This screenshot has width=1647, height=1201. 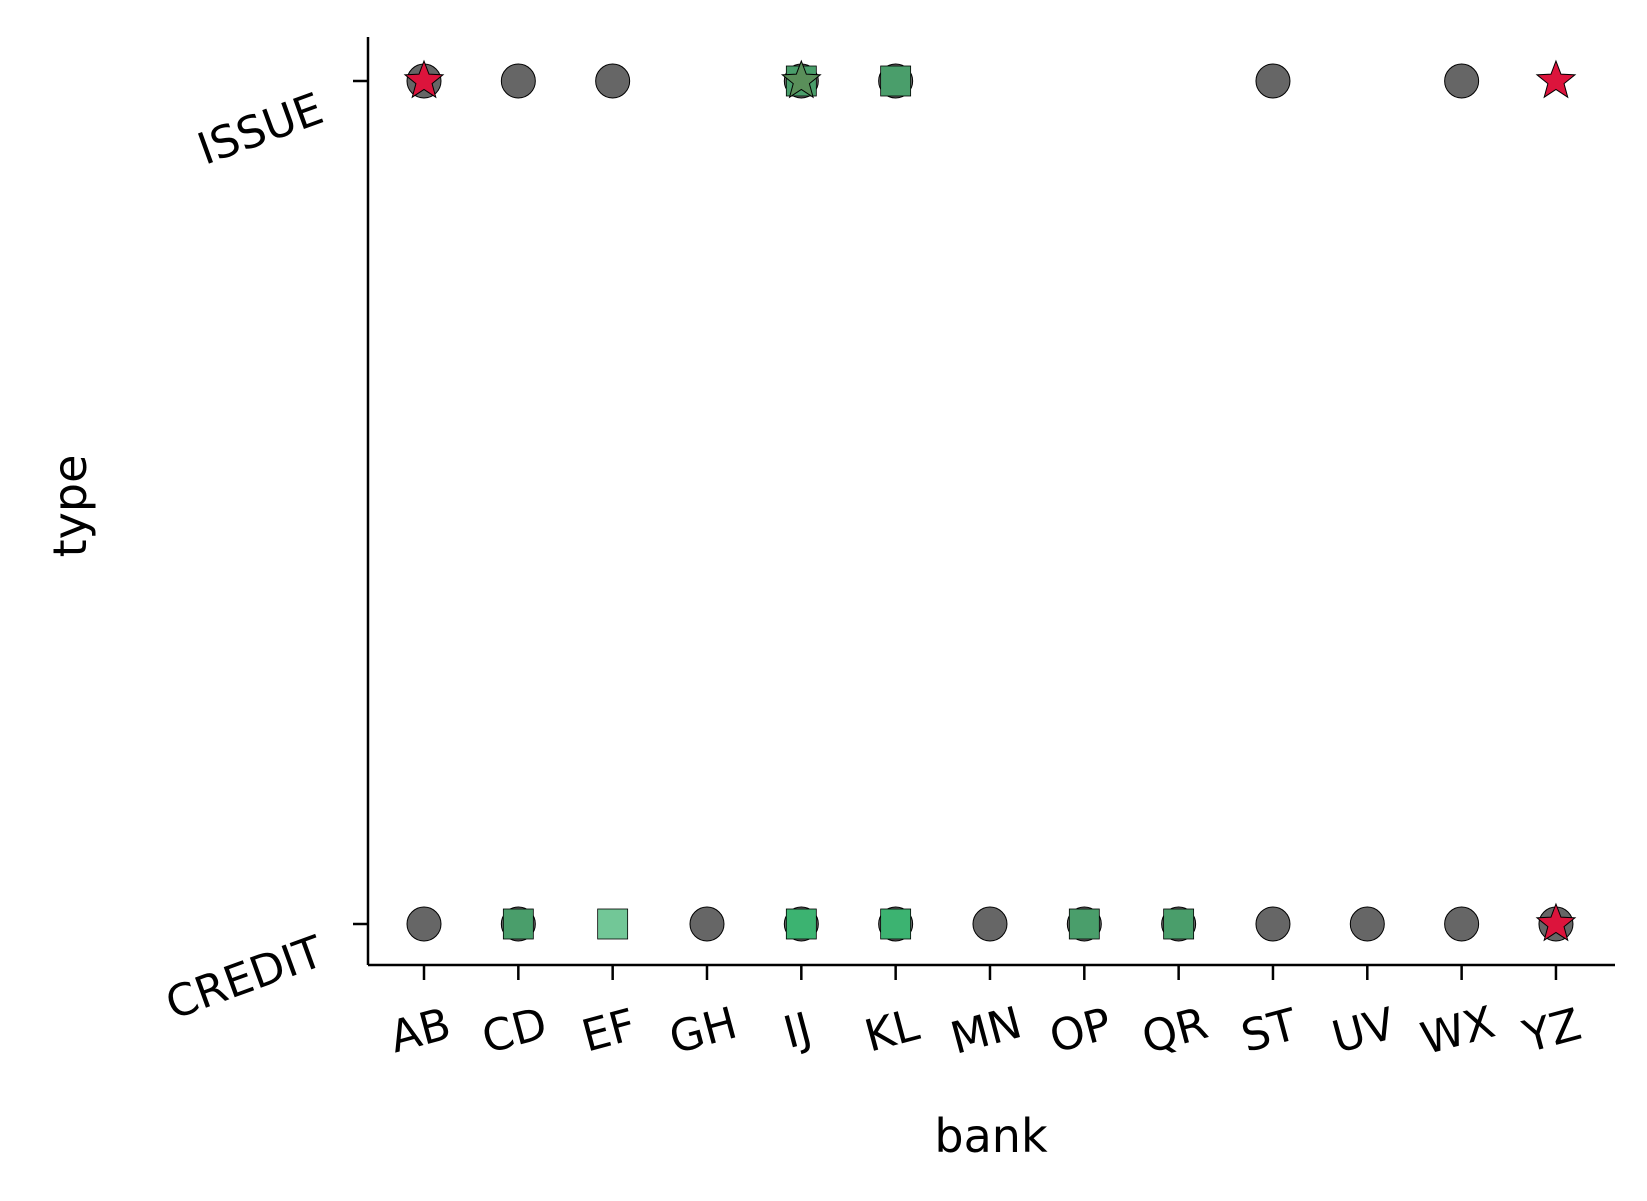 What do you see at coordinates (703, 1031) in the screenshot?
I see `x-tick-label: GH` at bounding box center [703, 1031].